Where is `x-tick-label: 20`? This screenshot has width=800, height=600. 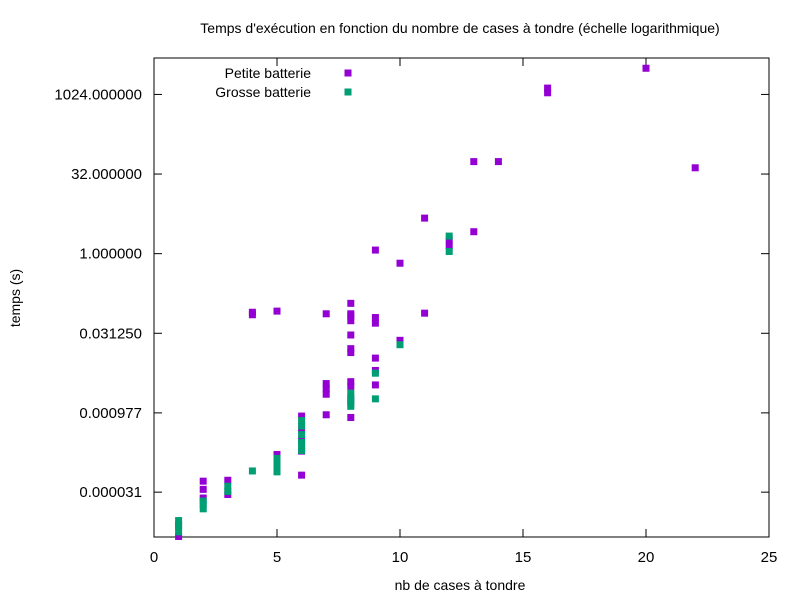 x-tick-label: 20 is located at coordinates (646, 557).